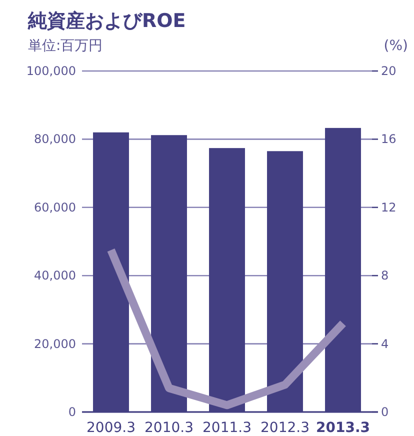 The image size is (414, 436). I want to click on y-axis-title: 単位:百万円, so click(65, 46).